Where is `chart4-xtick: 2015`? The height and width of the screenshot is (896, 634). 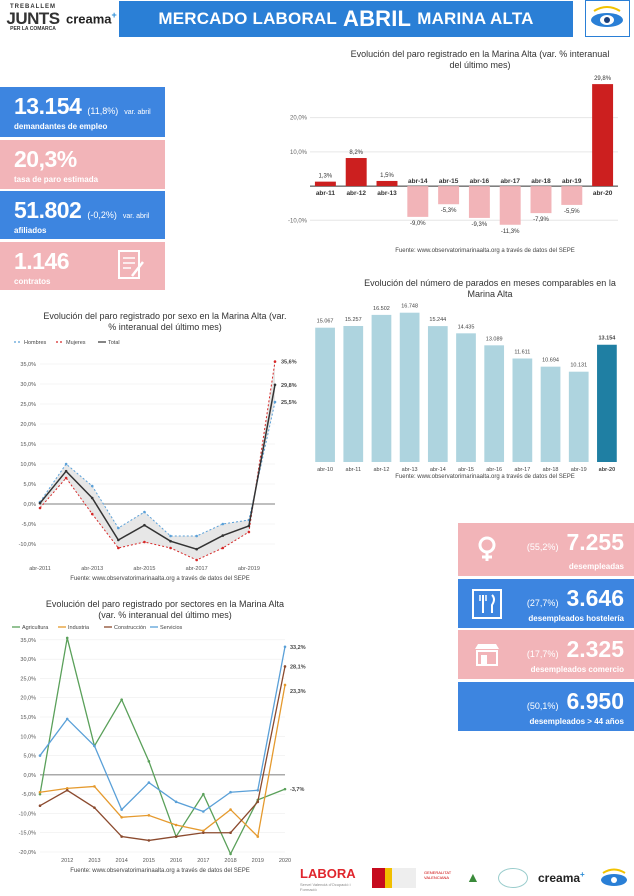
chart4-xtick: 2015 is located at coordinates (149, 861).